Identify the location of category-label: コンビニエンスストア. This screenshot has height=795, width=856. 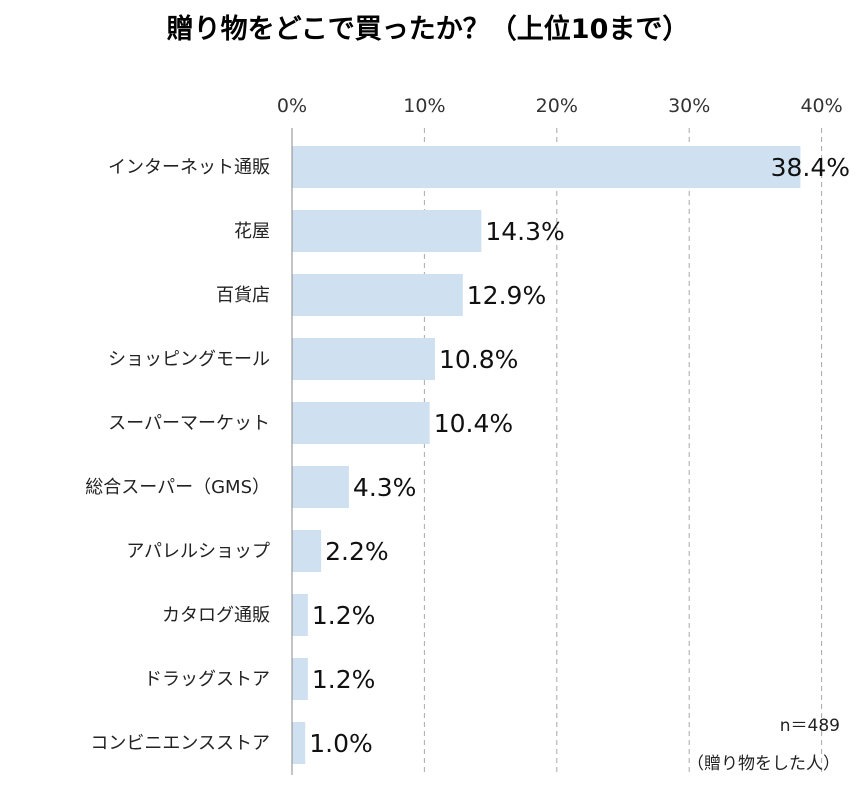
(180, 743).